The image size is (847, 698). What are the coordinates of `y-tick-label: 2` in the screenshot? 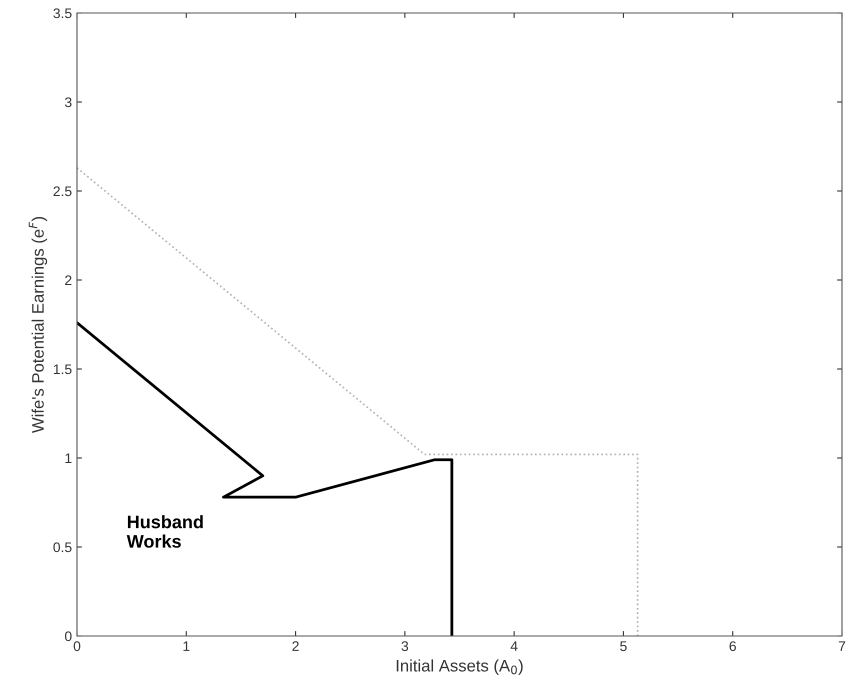 It's located at (68, 280).